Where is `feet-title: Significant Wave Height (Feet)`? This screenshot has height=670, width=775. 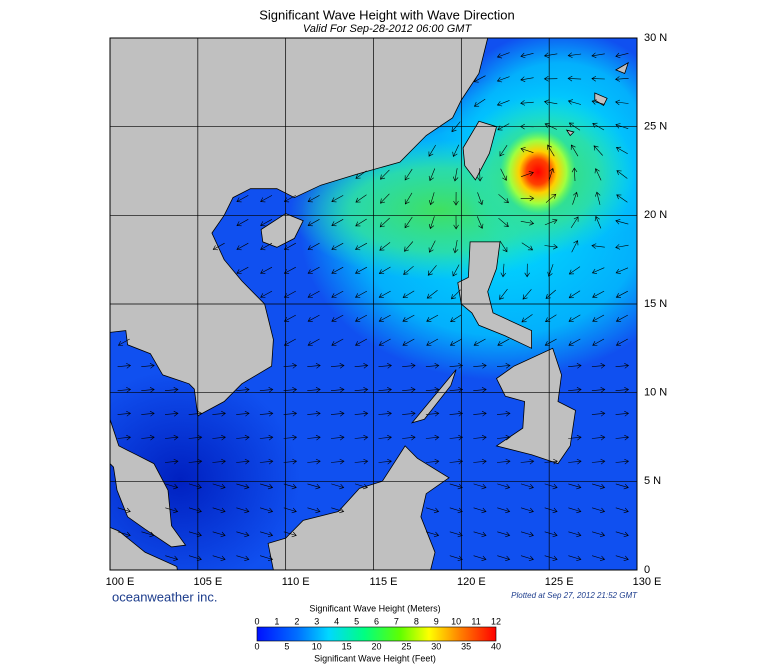
feet-title: Significant Wave Height (Feet) is located at coordinates (375, 658).